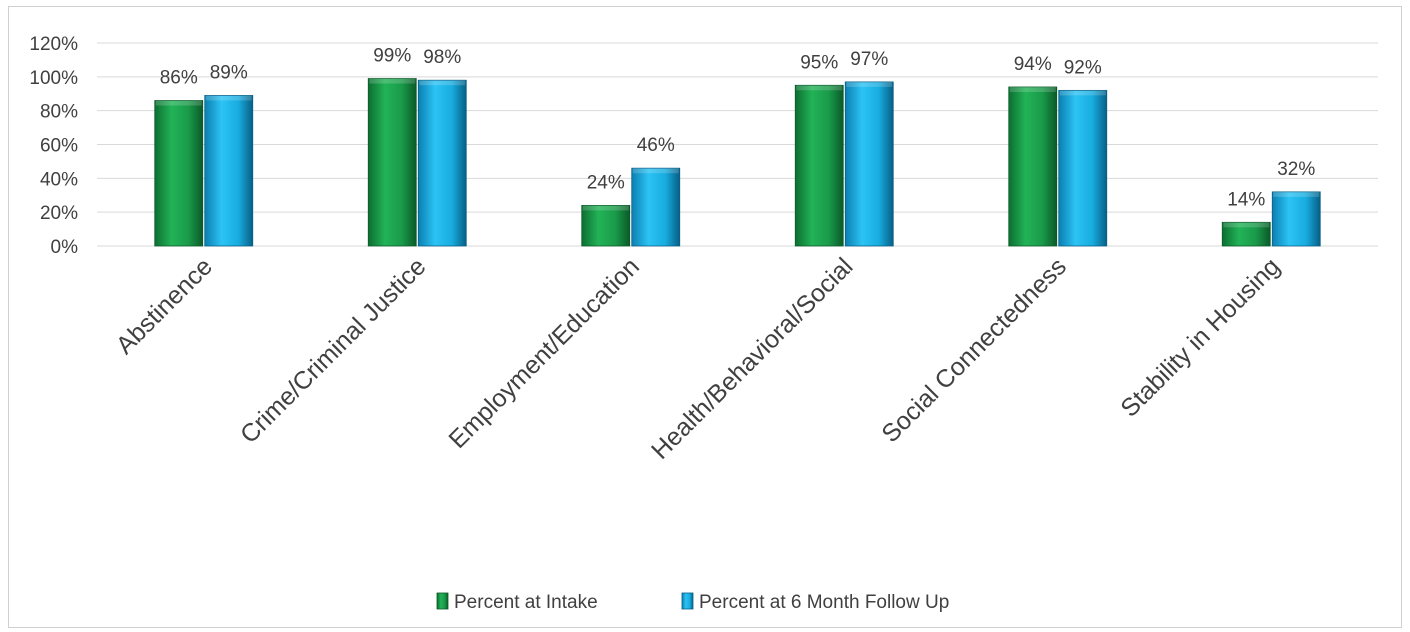 Image resolution: width=1410 pixels, height=632 pixels. Describe the element at coordinates (606, 182) in the screenshot. I see `data-label: 24%` at that location.